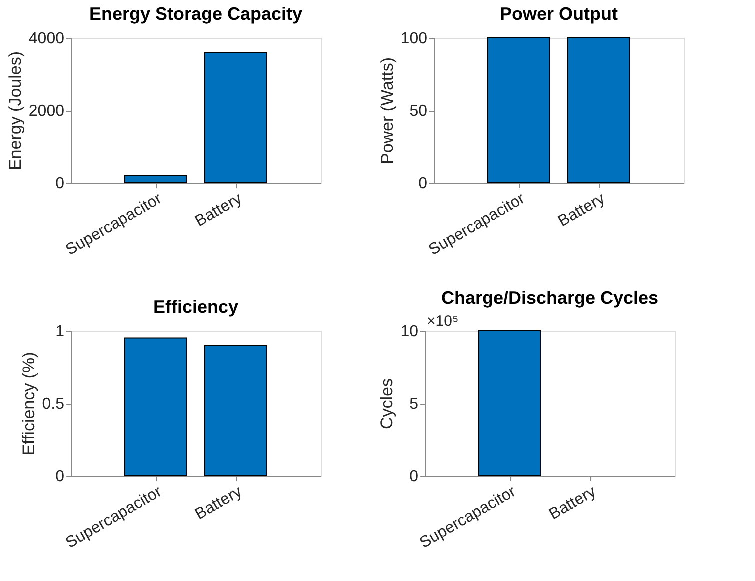 The image size is (755, 581). What do you see at coordinates (28, 404) in the screenshot?
I see `y-axis-title: Efficiency (%)` at bounding box center [28, 404].